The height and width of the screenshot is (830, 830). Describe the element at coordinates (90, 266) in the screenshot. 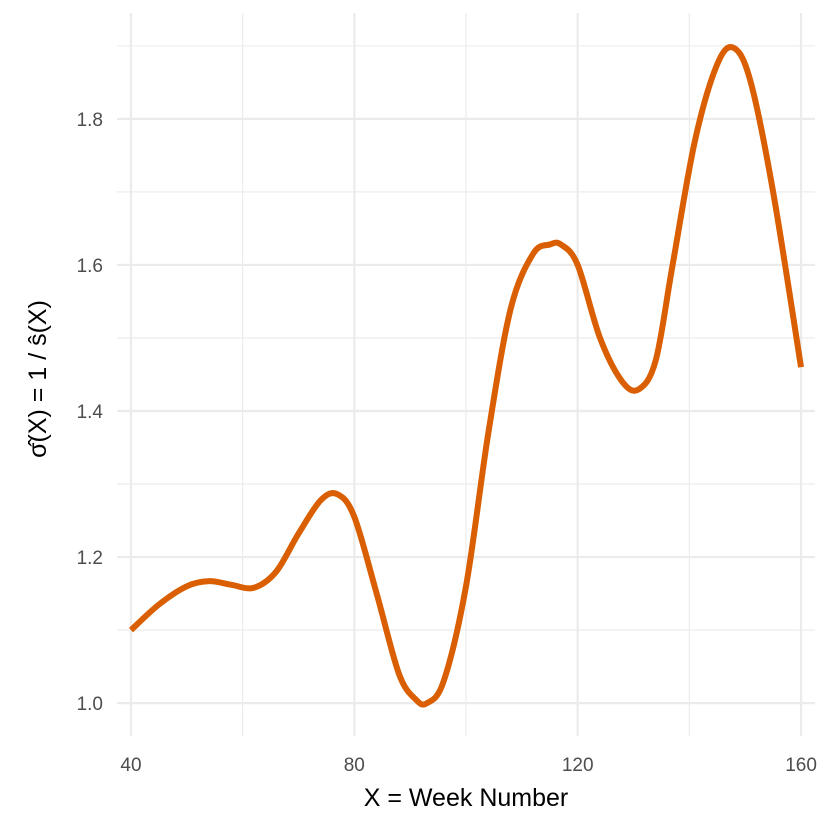

I see `y-tick-label: 1.6` at that location.